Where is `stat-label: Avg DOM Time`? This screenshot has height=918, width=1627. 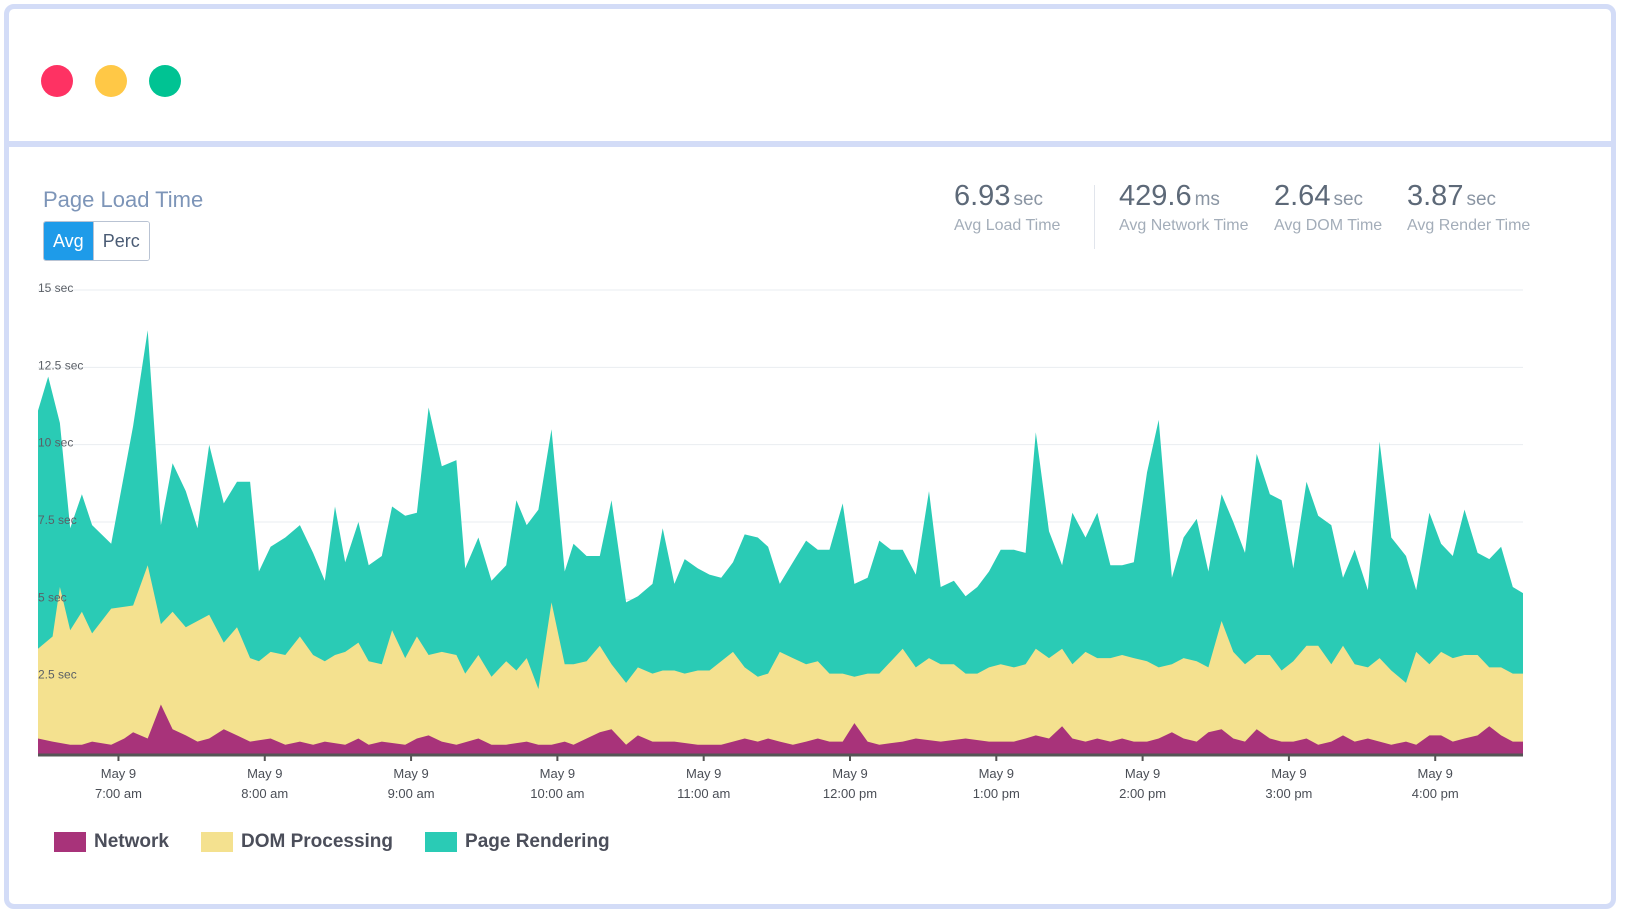 stat-label: Avg DOM Time is located at coordinates (1328, 225).